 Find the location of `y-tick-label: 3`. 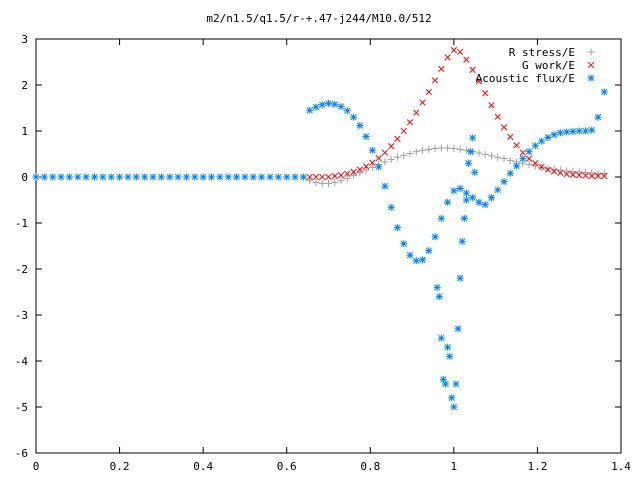

y-tick-label: 3 is located at coordinates (24, 39).